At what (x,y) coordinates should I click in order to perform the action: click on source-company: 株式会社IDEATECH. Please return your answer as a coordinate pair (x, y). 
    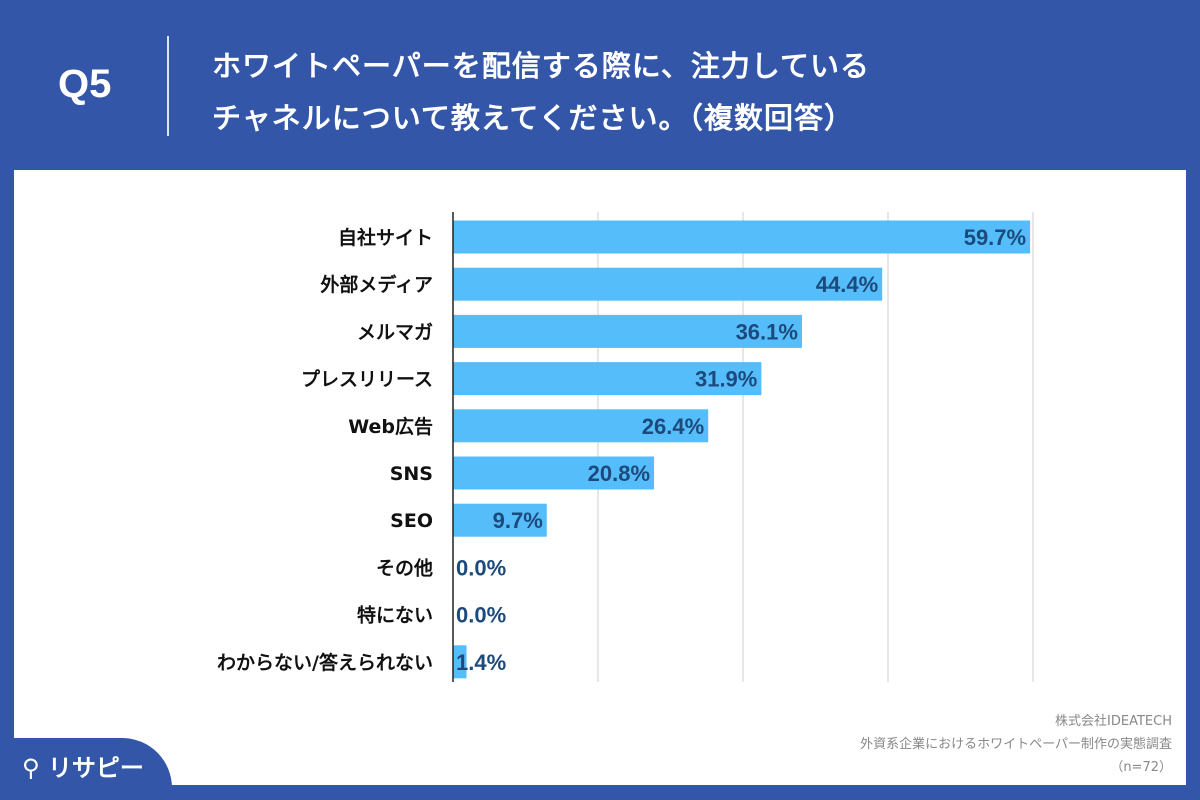
    Looking at the image, I should click on (1113, 721).